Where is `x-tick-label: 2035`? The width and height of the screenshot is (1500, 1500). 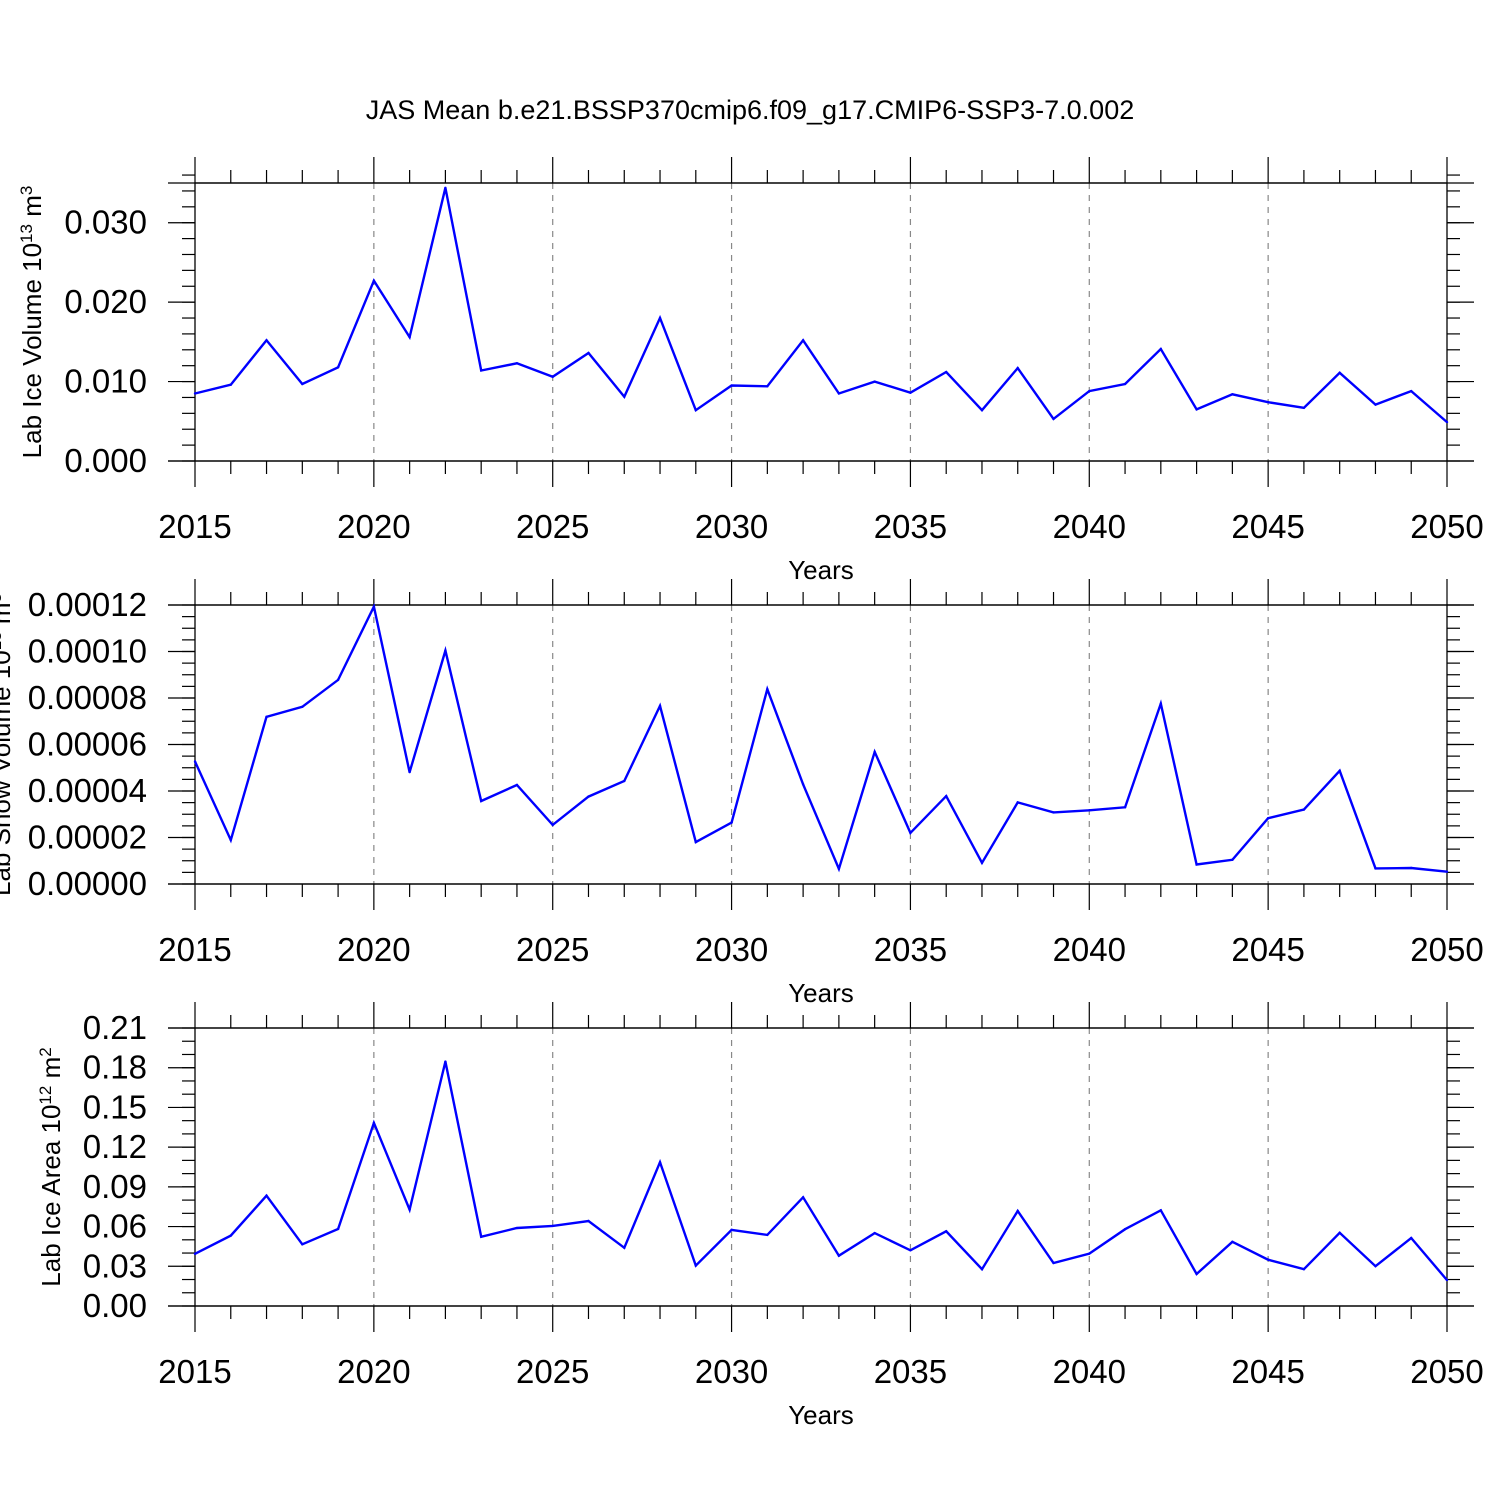
x-tick-label: 2035 is located at coordinates (910, 526).